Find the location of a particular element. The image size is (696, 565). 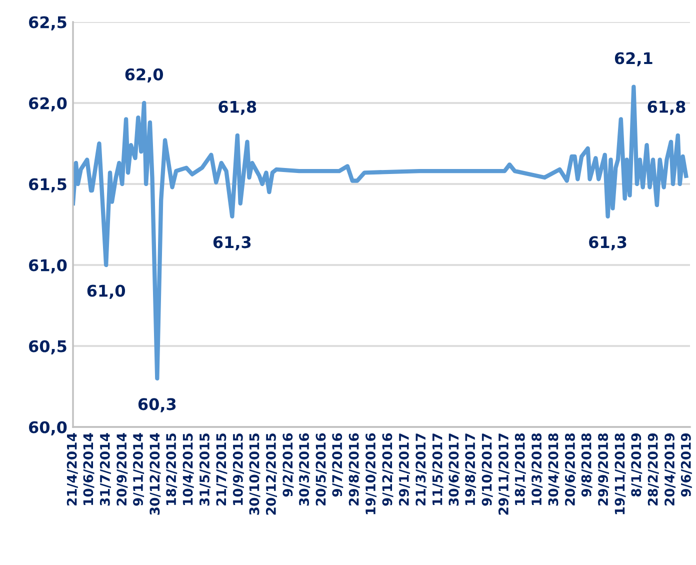

x-tick-label: 10/3/2018 is located at coordinates (537, 469).